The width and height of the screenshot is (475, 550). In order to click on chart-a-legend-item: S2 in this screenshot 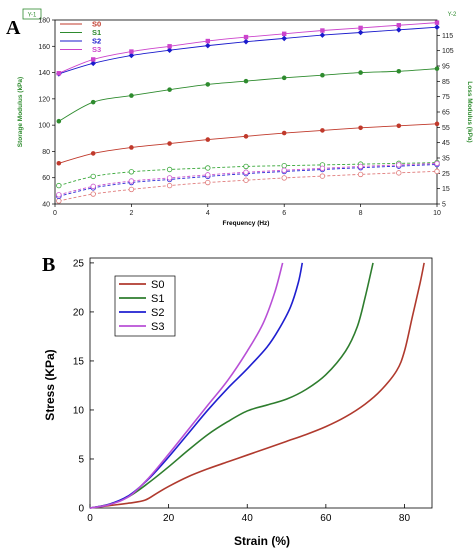, I will do `click(80, 41)`.